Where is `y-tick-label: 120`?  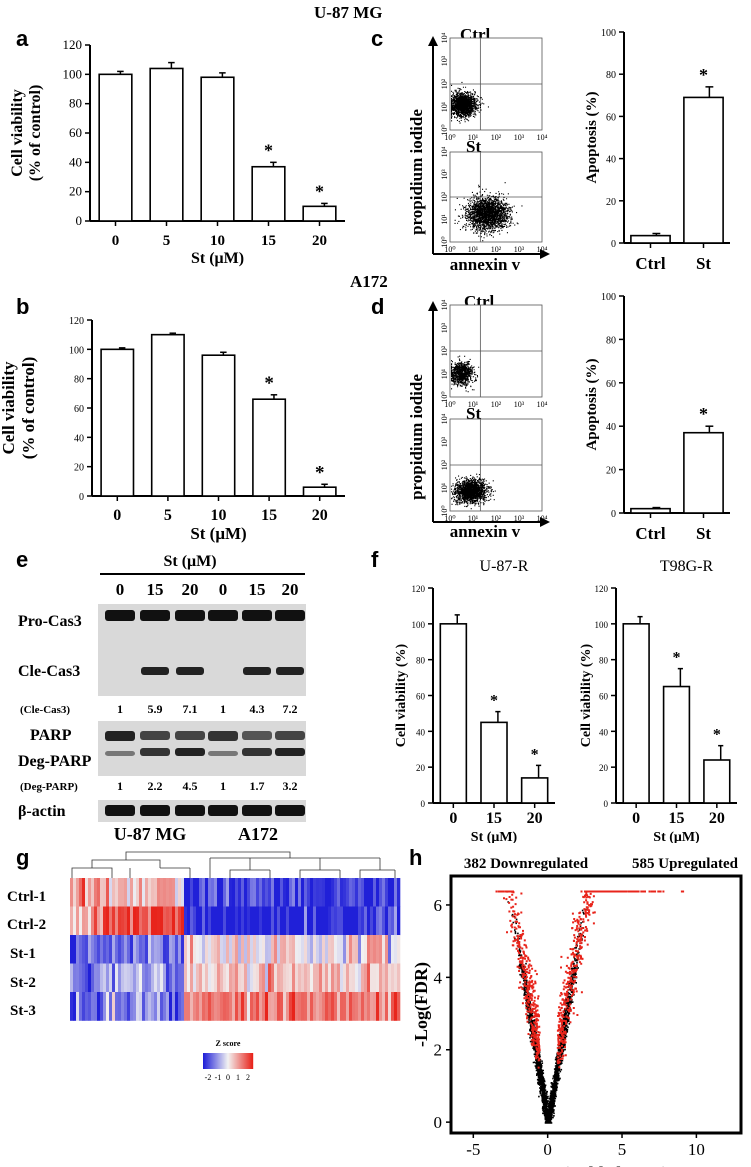
y-tick-label: 120 is located at coordinates (73, 44).